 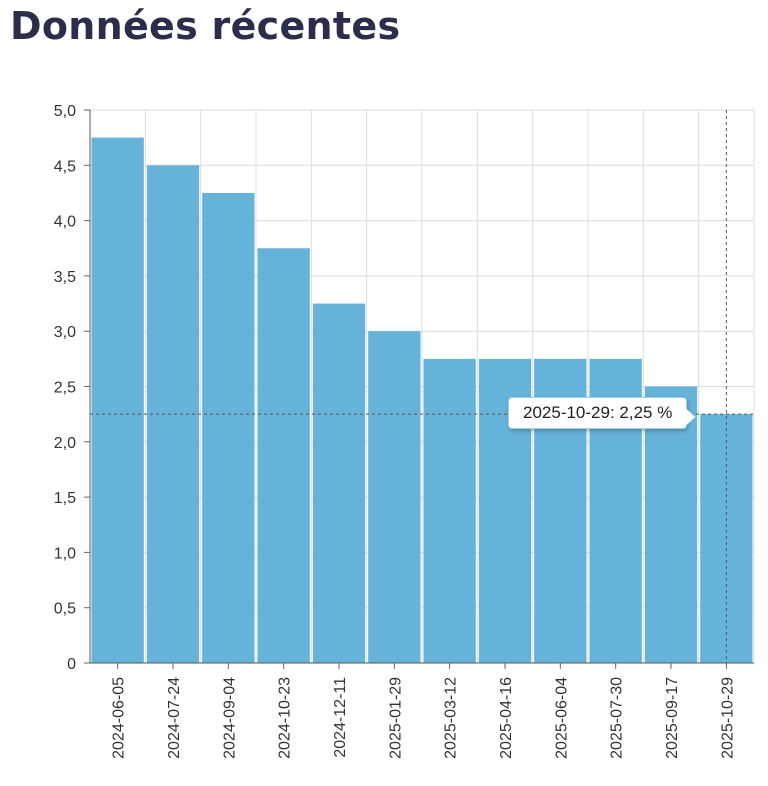 What do you see at coordinates (561, 718) in the screenshot?
I see `x-tick-label: 2025-06-04` at bounding box center [561, 718].